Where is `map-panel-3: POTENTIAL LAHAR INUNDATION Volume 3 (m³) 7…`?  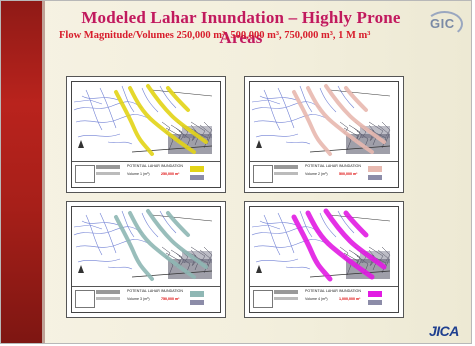
map-panel-3: POTENTIAL LAHAR INUNDATION Volume 3 (m³) 7… is located at coordinates (146, 259).